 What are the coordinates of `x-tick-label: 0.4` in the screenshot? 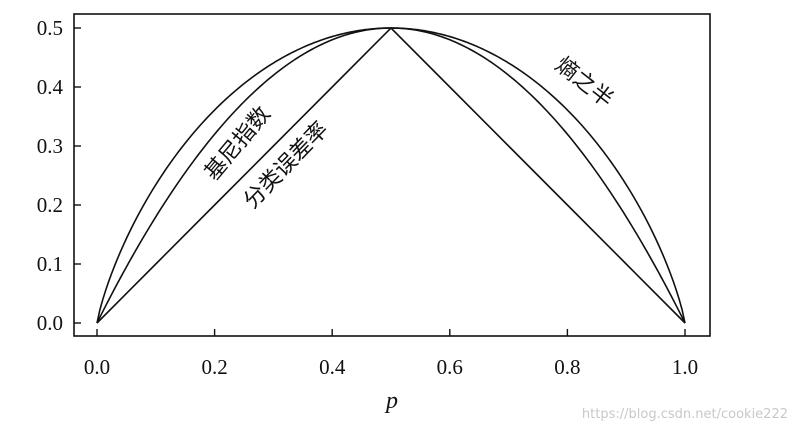 It's located at (332, 367).